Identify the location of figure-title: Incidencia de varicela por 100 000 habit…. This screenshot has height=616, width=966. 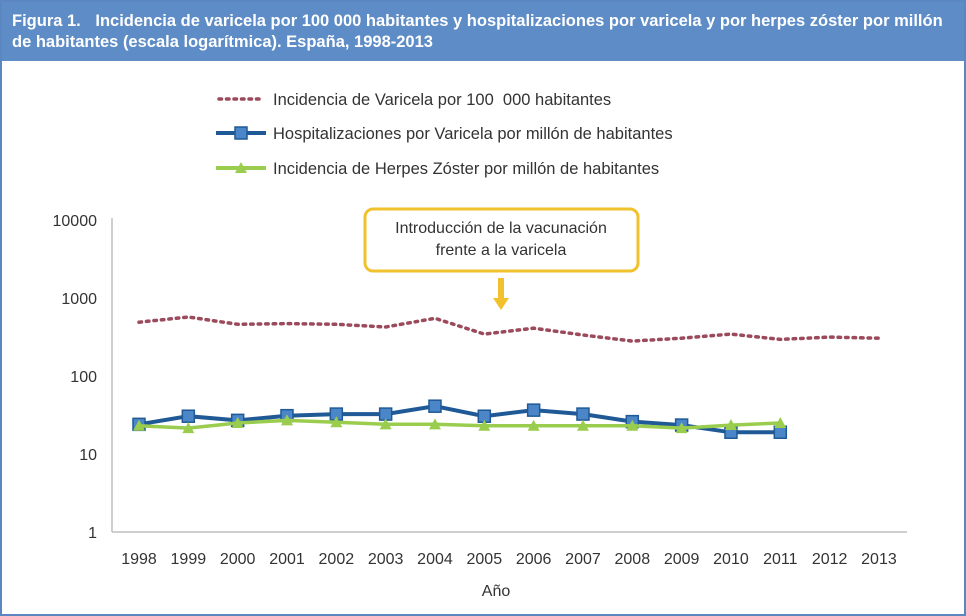
(477, 31).